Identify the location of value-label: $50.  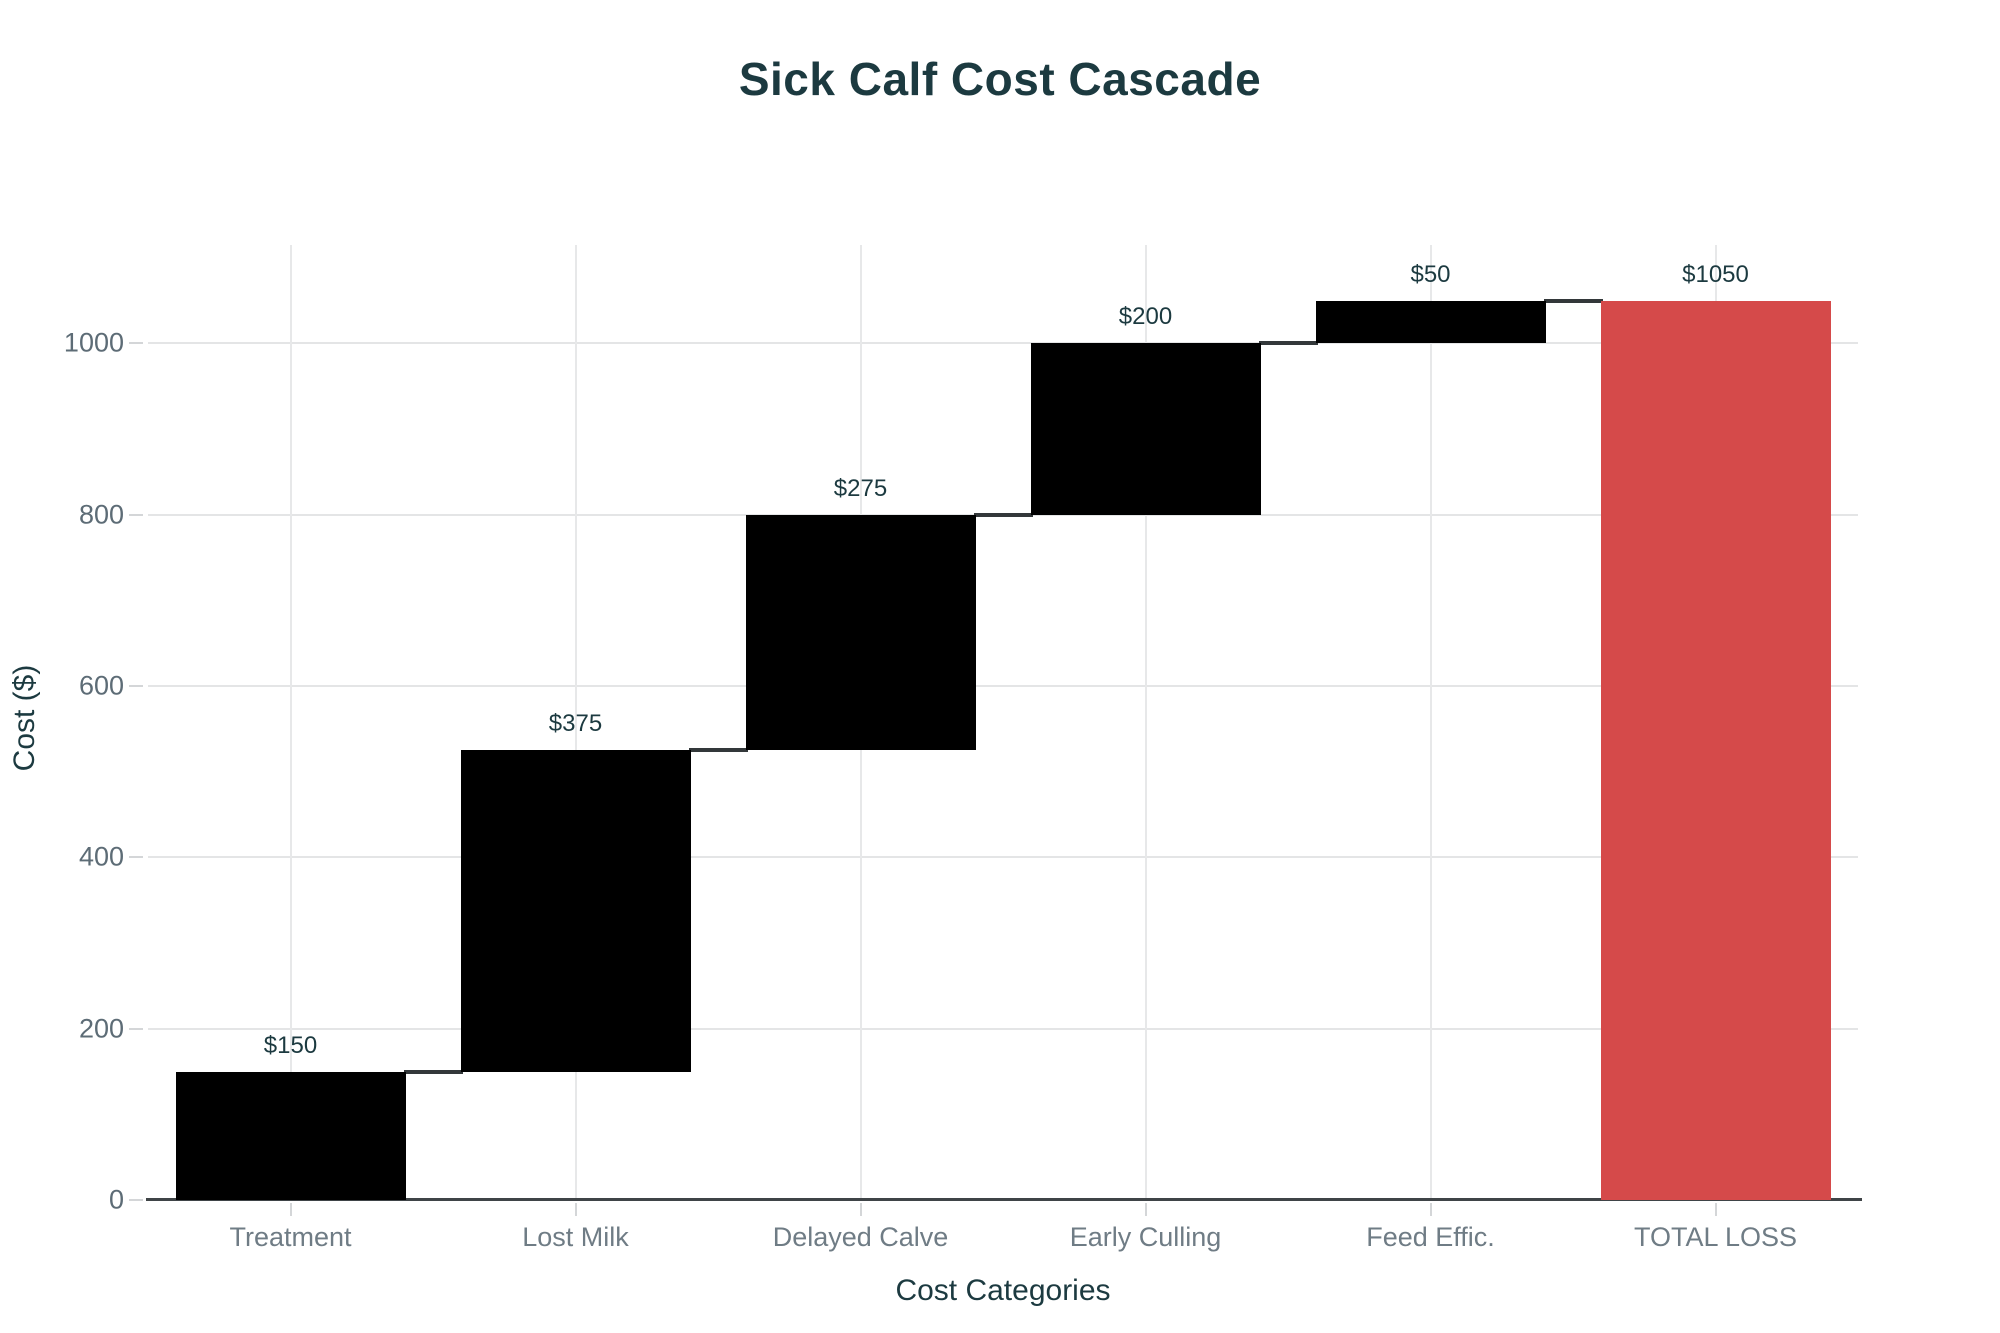
(1430, 274).